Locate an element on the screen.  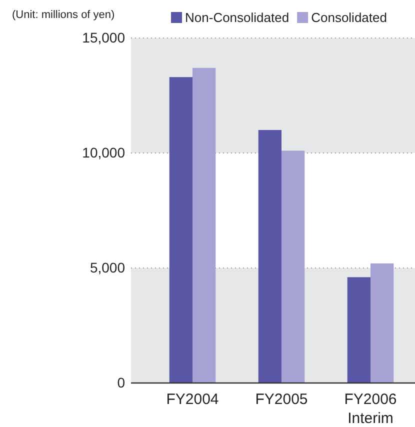
x-tick-label: FY2004 is located at coordinates (192, 399).